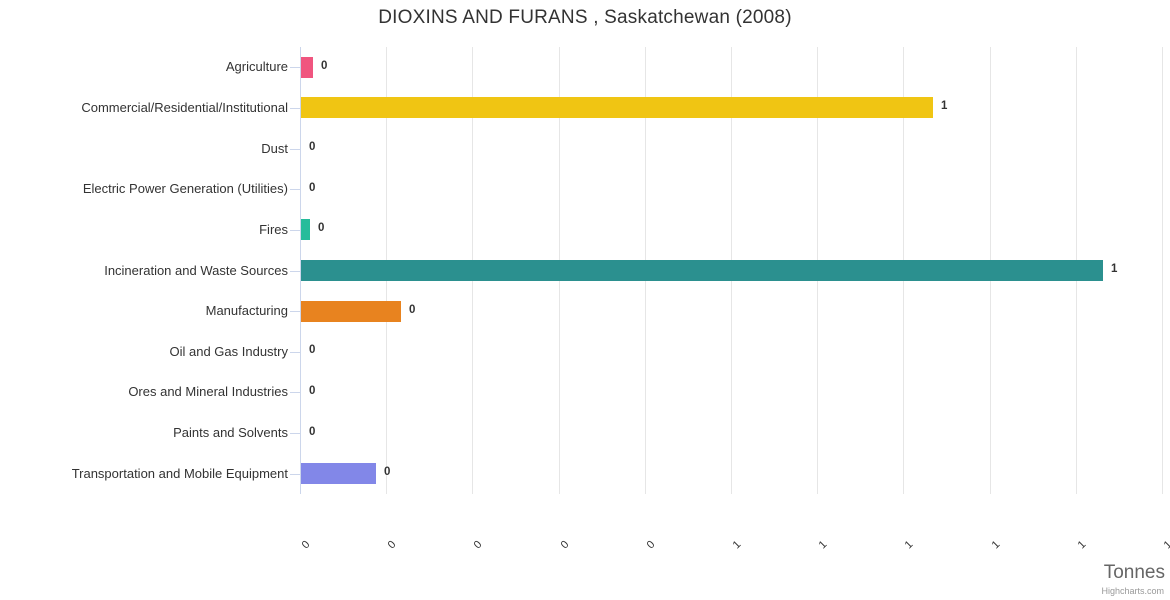 The width and height of the screenshot is (1170, 600). Describe the element at coordinates (196, 270) in the screenshot. I see `category-label: Incineration and Waste Sources` at that location.